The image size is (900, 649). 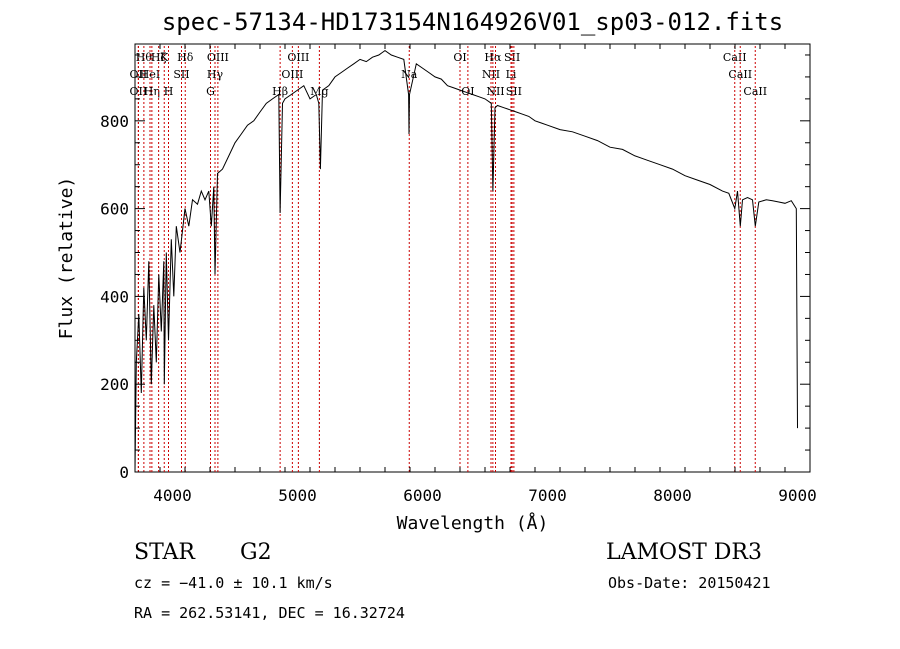 I want to click on line-label: Li, so click(x=511, y=74).